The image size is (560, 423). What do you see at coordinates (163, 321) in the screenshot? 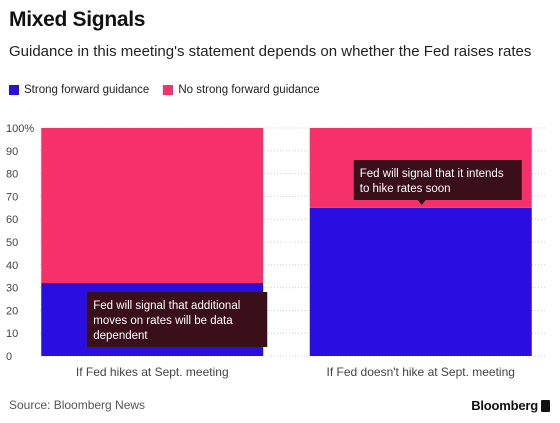
I see `annotation-text-0-1: moves on rates will be data` at bounding box center [163, 321].